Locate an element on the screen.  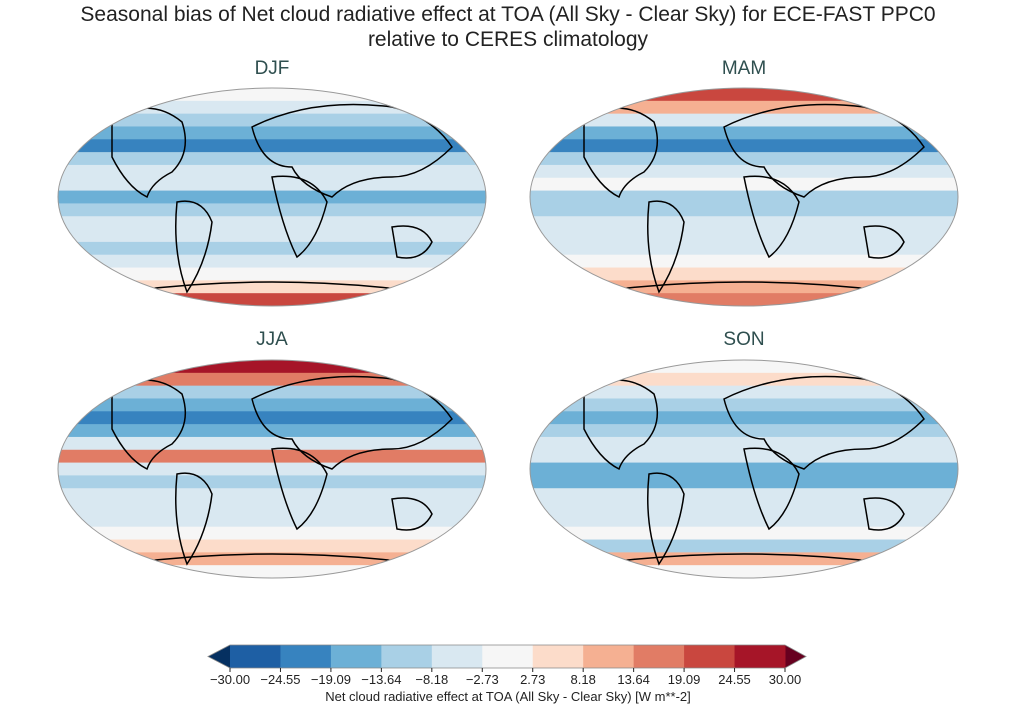
colorbar-tick-label: −30.00 is located at coordinates (230, 679).